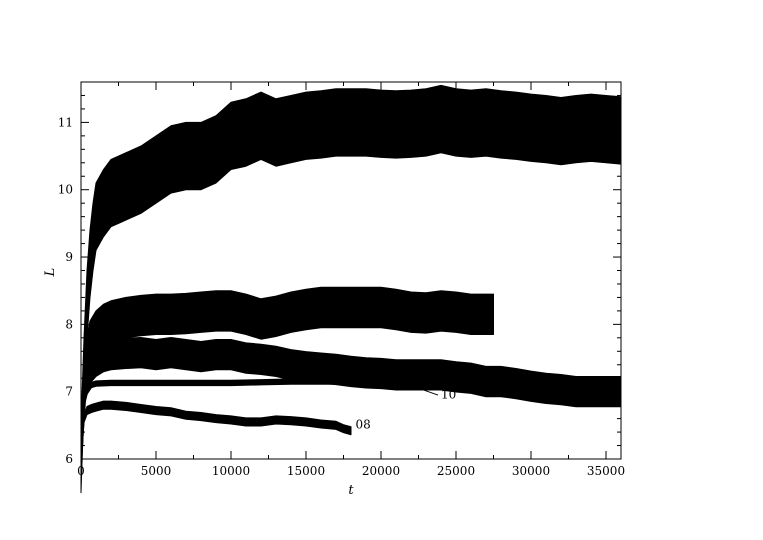  Describe the element at coordinates (456, 471) in the screenshot. I see `x-tick-label: 25000` at that location.